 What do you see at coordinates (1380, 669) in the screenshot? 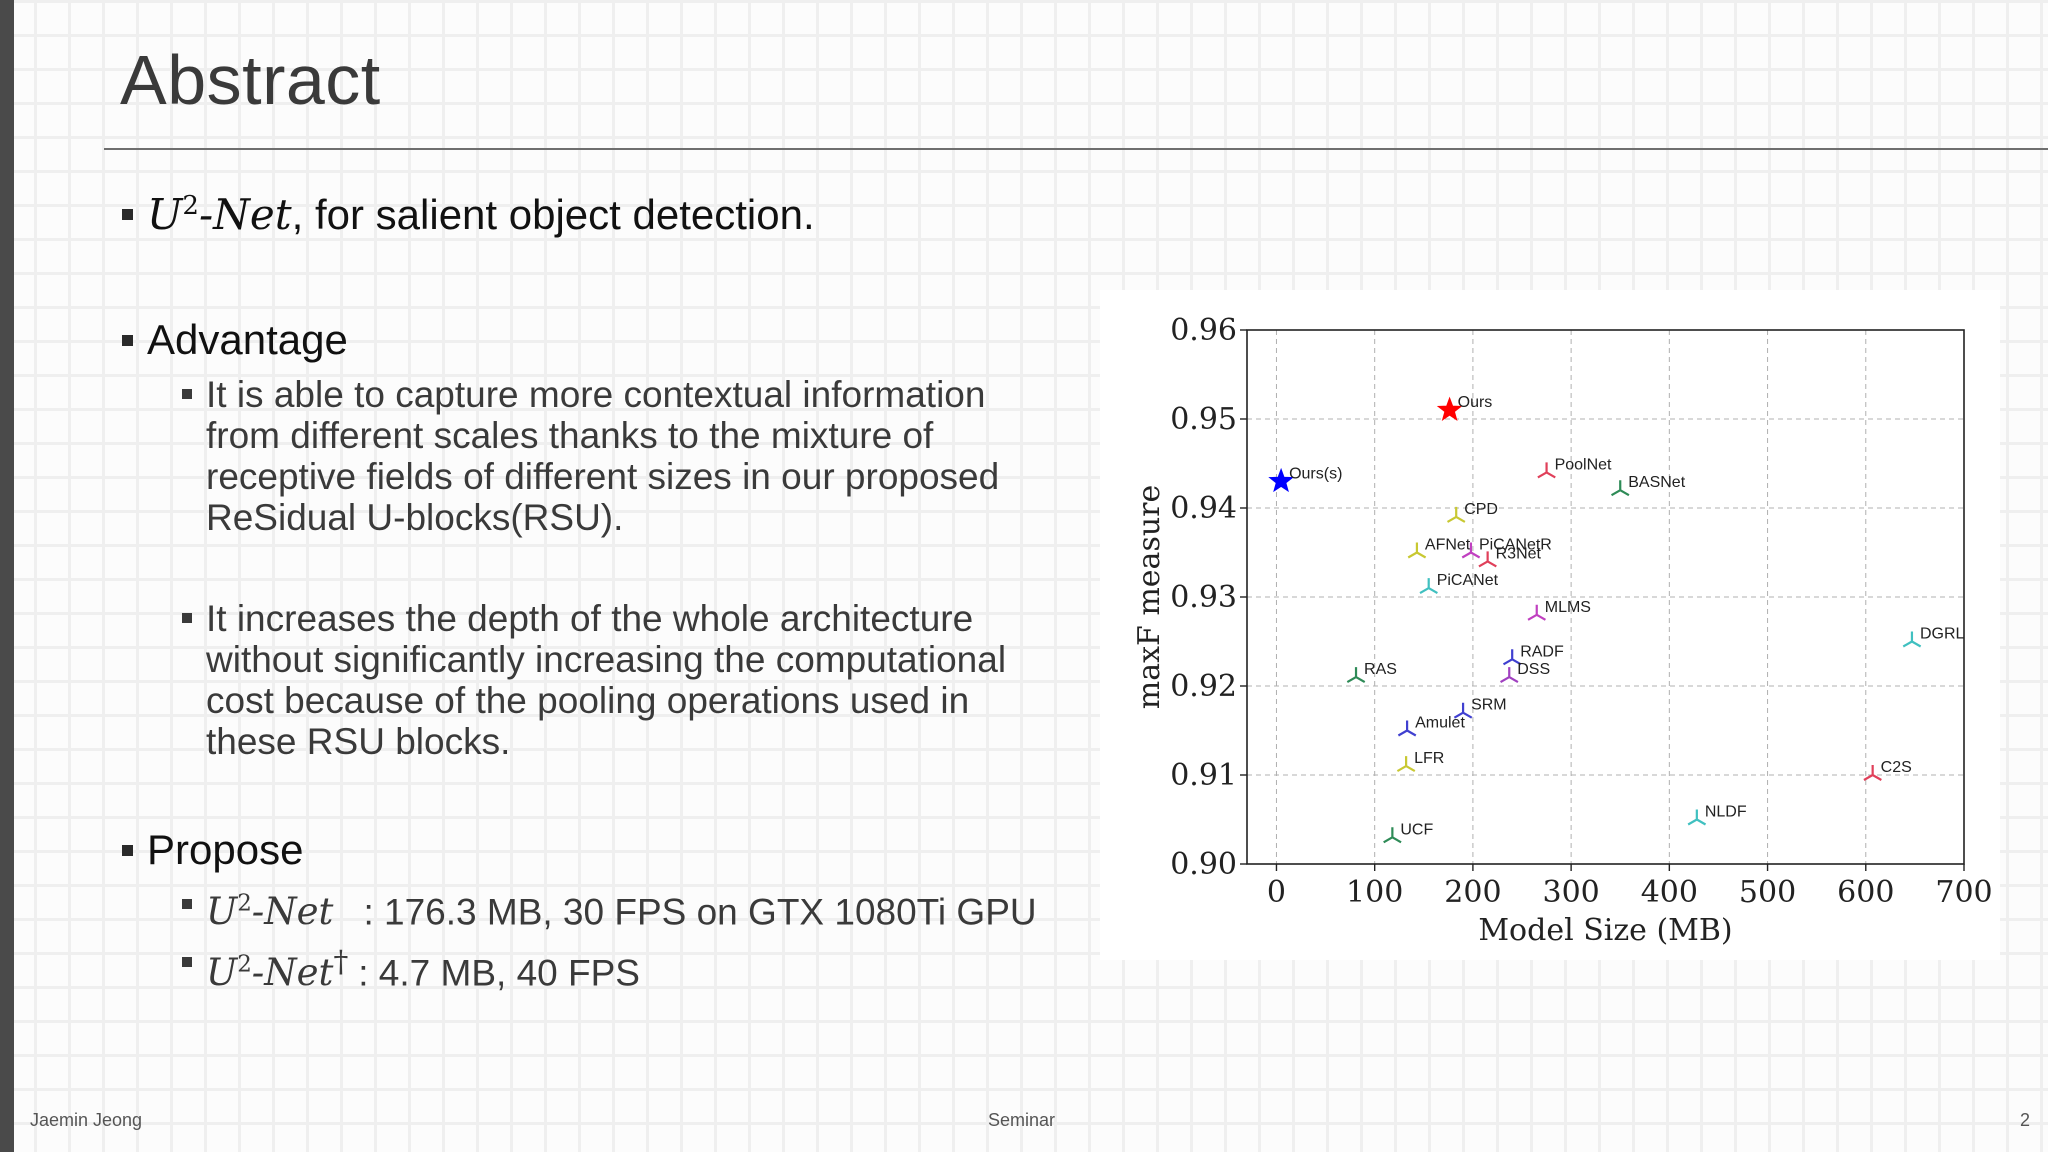
I see `point-ras-label: RAS` at bounding box center [1380, 669].